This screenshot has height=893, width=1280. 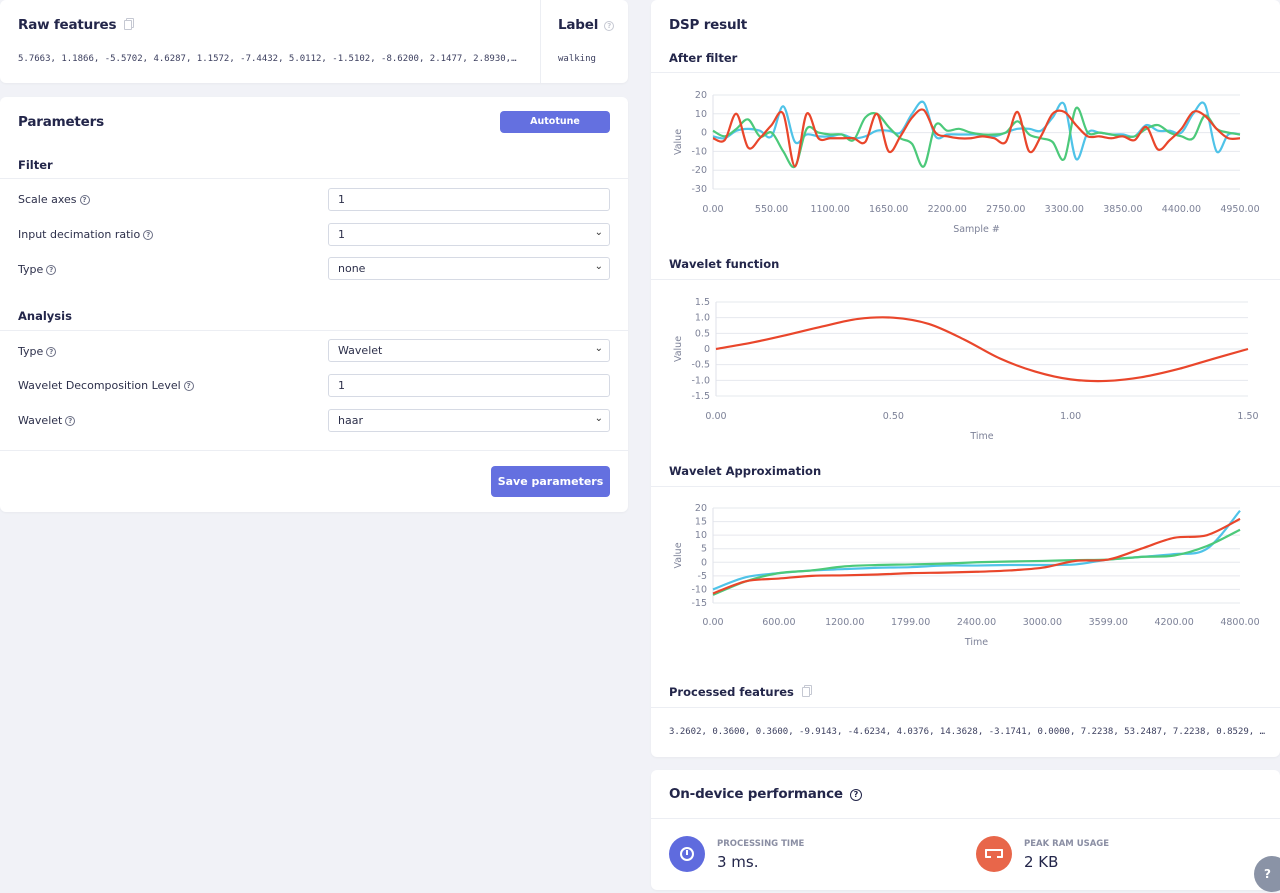 I want to click on x-tick-label: 4400.00, so click(x=1181, y=209).